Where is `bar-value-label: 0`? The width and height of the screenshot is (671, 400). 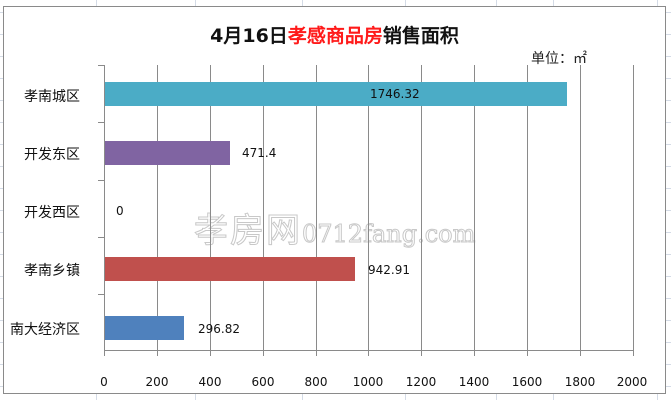 bar-value-label: 0 is located at coordinates (120, 211).